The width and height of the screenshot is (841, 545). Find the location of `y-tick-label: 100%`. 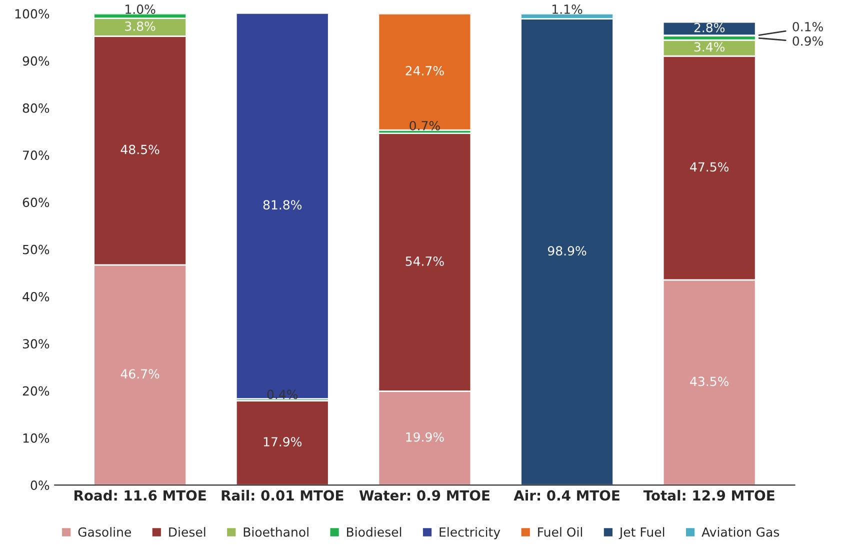

y-tick-label: 100% is located at coordinates (32, 14).